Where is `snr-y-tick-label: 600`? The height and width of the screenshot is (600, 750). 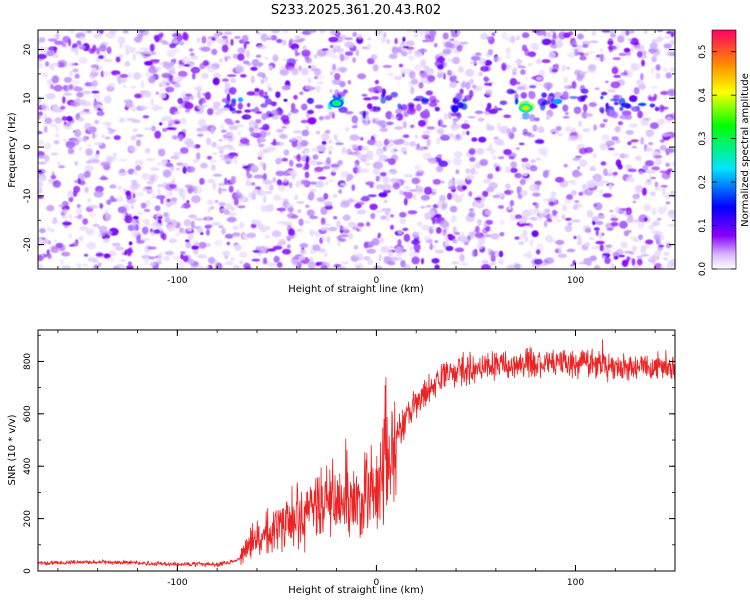 snr-y-tick-label: 600 is located at coordinates (28, 413).